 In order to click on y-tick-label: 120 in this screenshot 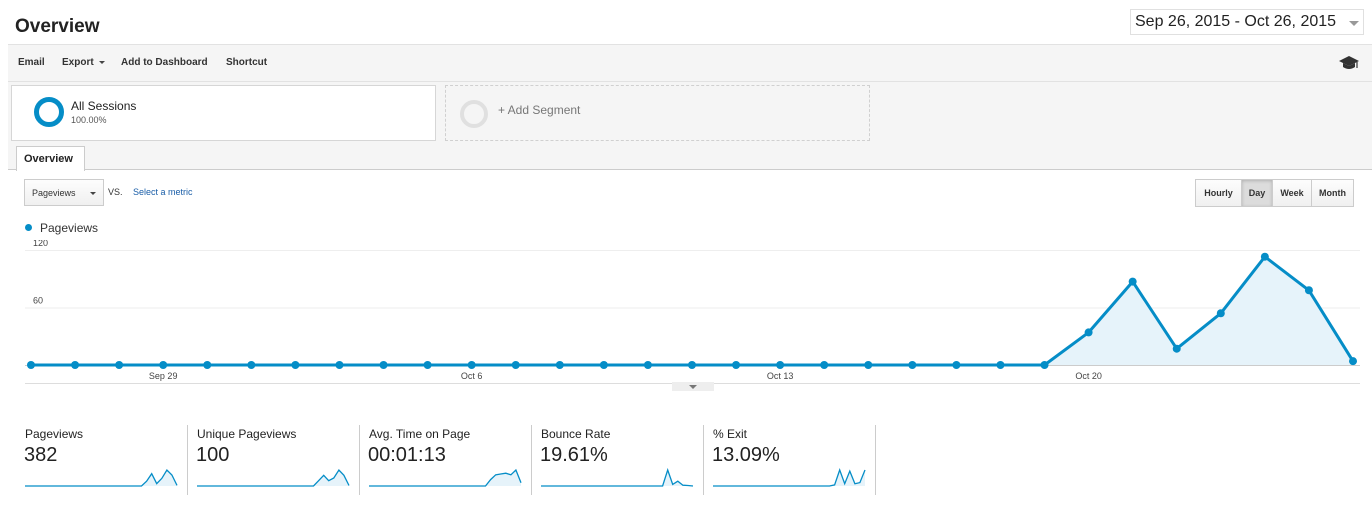, I will do `click(40, 244)`.